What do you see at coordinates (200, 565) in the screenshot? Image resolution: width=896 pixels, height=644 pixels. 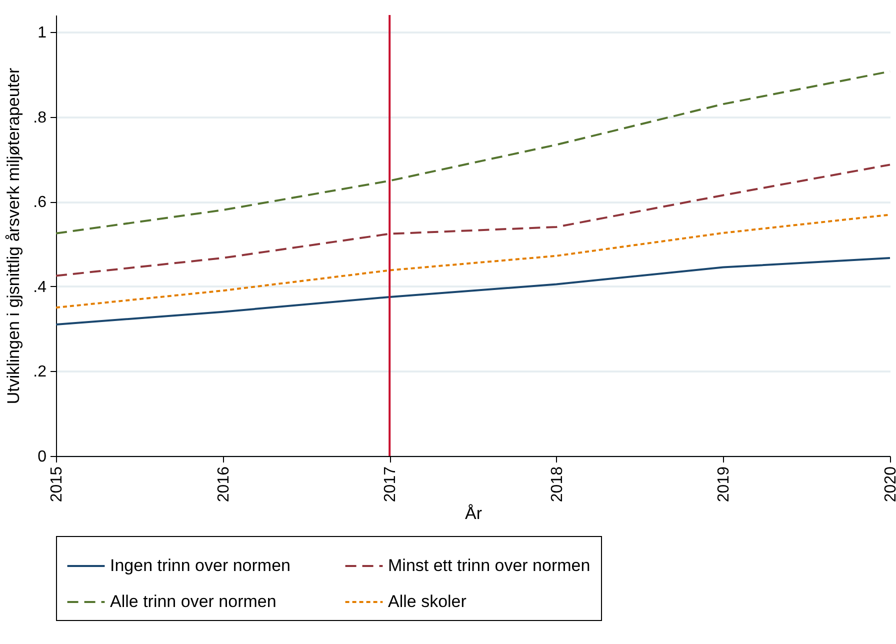 I see `legend-label: Ingen trinn over normen` at bounding box center [200, 565].